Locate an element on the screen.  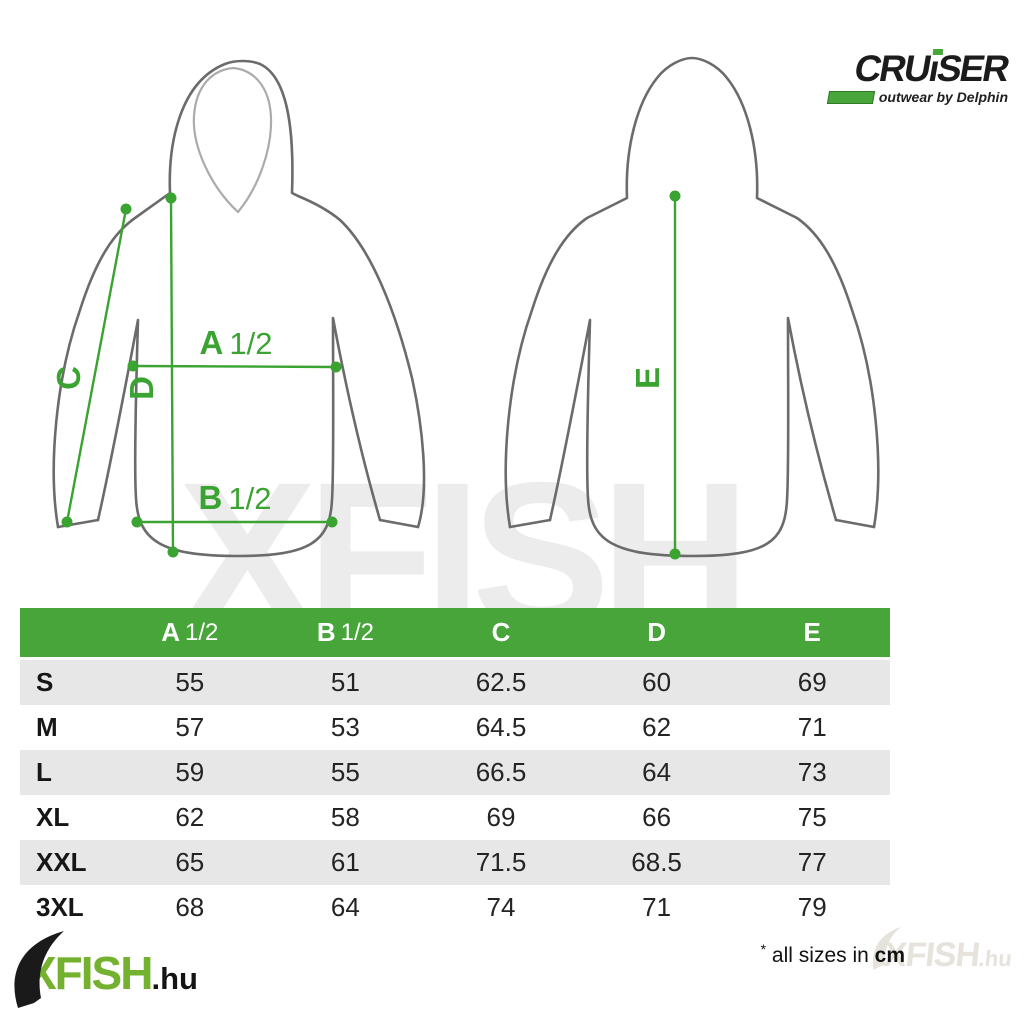
cell-value: 68 is located at coordinates (190, 907).